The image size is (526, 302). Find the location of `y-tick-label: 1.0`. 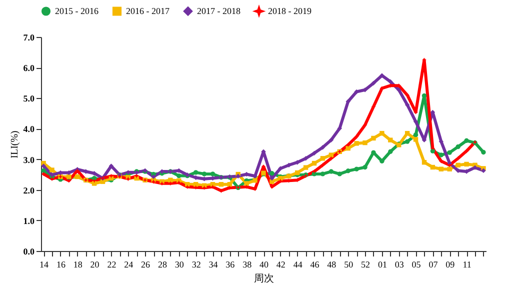

y-tick-label: 1.0 is located at coordinates (29, 221).